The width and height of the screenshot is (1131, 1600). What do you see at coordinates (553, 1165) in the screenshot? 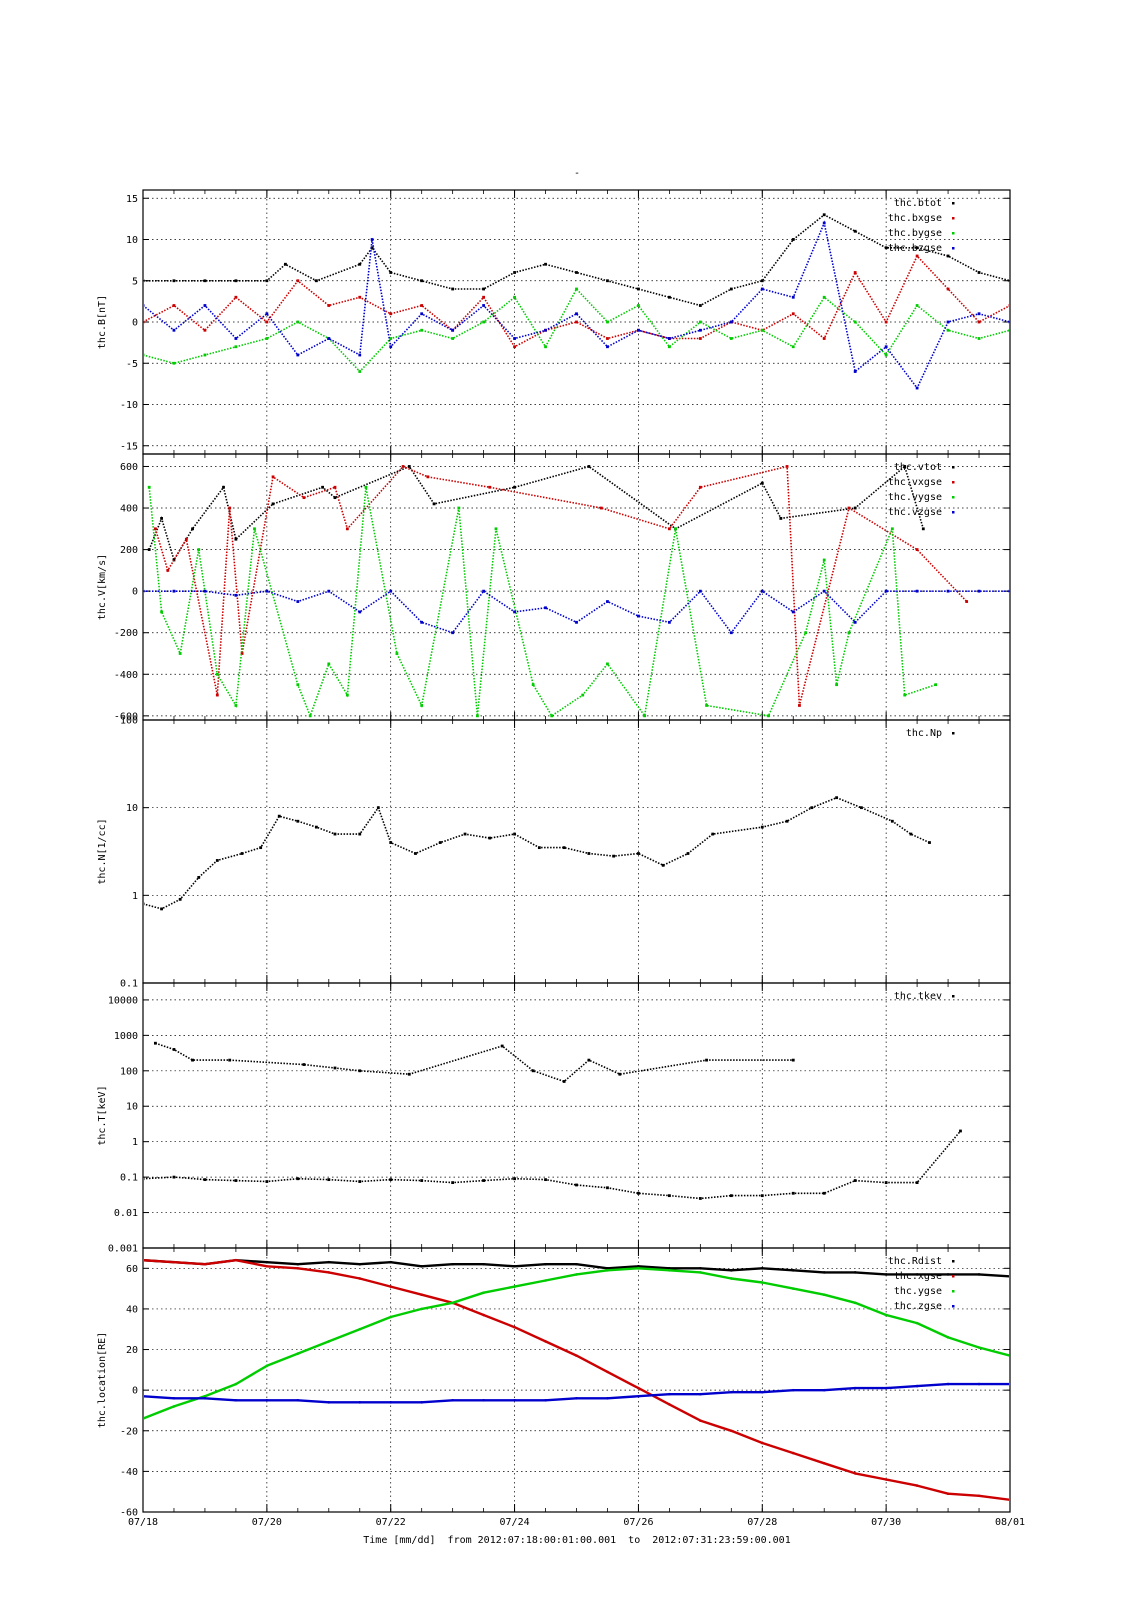
I see `series-trace` at bounding box center [553, 1165].